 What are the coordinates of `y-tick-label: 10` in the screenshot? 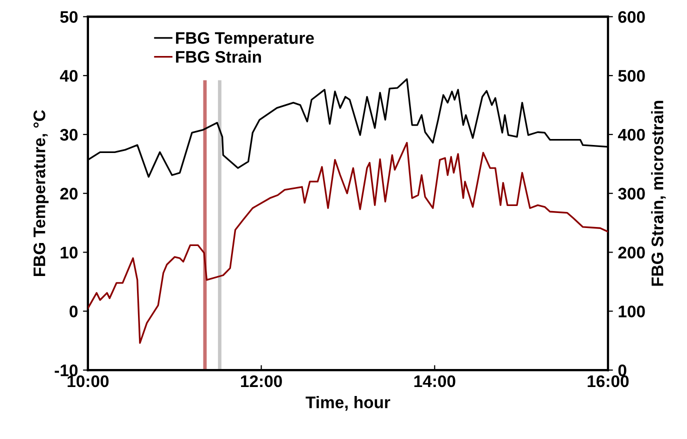 It's located at (69, 252).